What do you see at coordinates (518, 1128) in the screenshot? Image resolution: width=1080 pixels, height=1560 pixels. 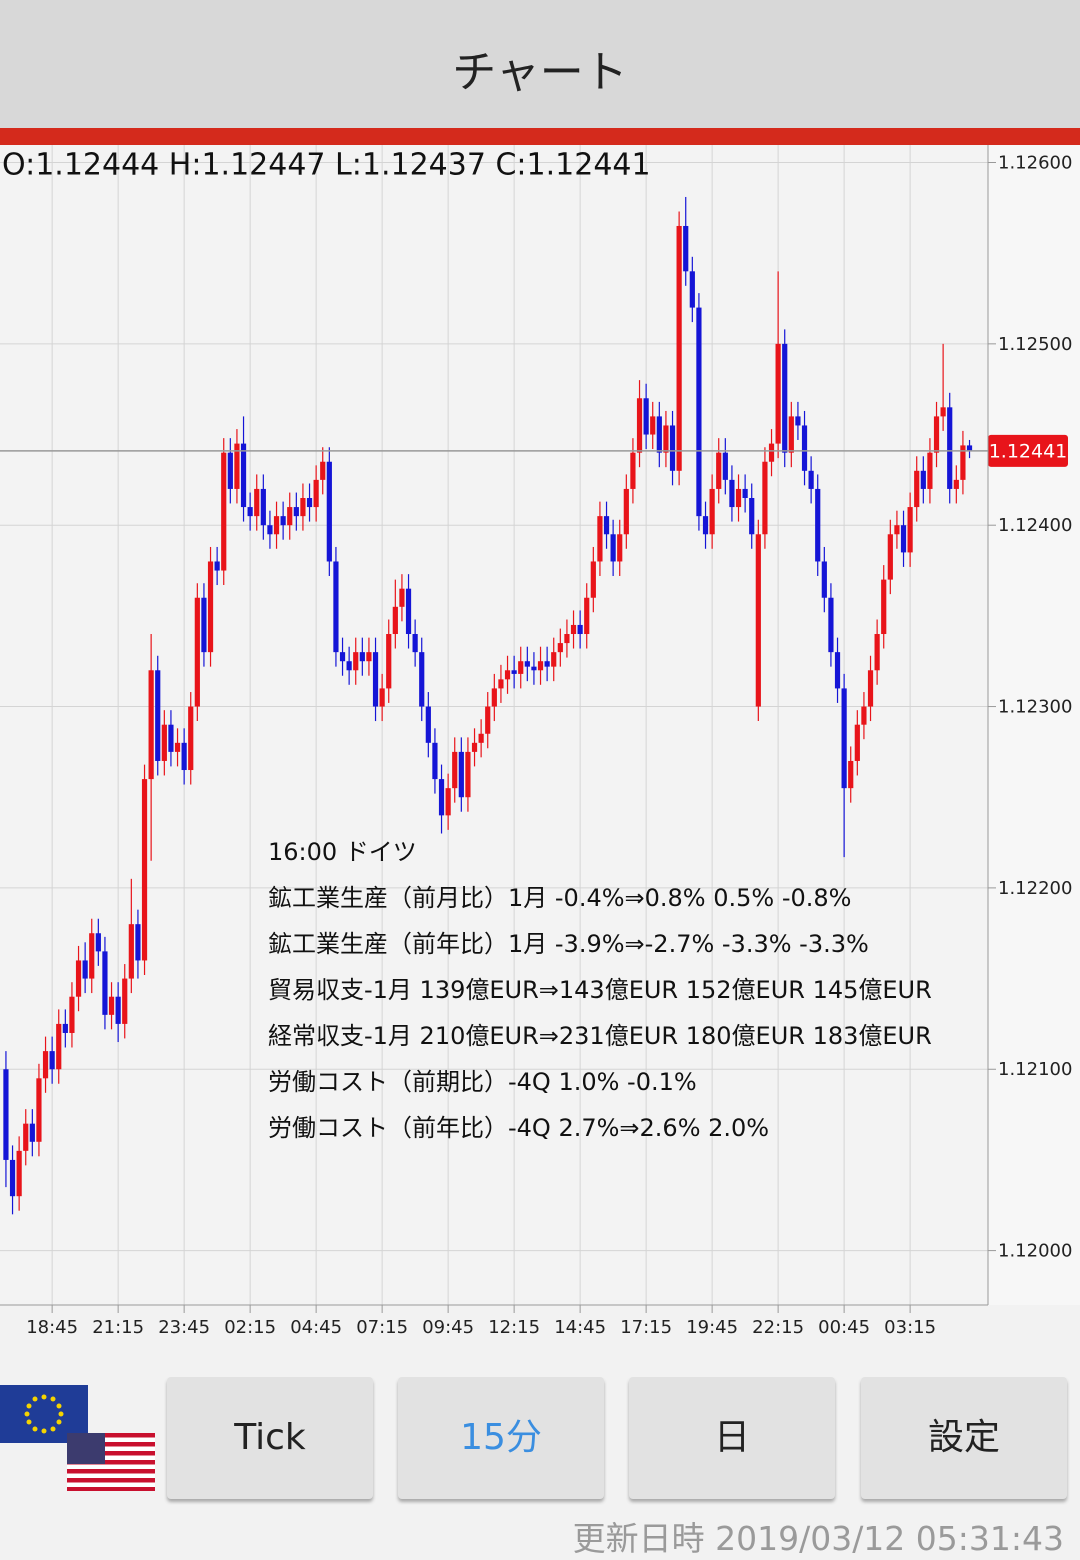 I see `news-line: 労働コスト（前年比）-4Q 2.7%⇒2.6% 2.0%` at bounding box center [518, 1128].